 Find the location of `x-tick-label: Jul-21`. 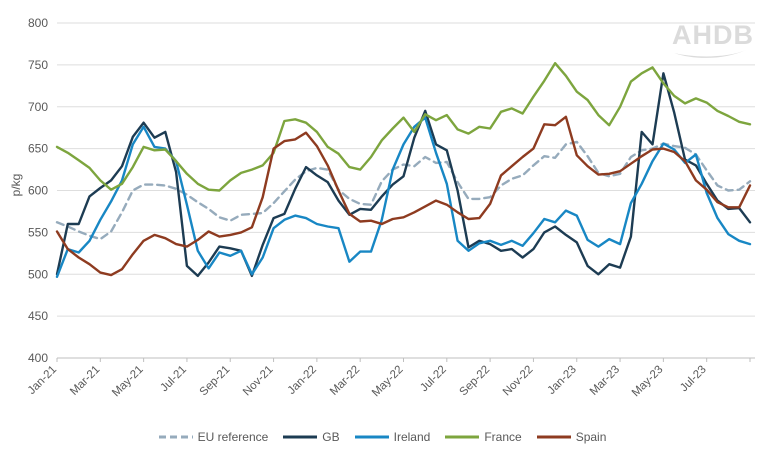

x-tick-label: Jul-21 is located at coordinates (173, 379).